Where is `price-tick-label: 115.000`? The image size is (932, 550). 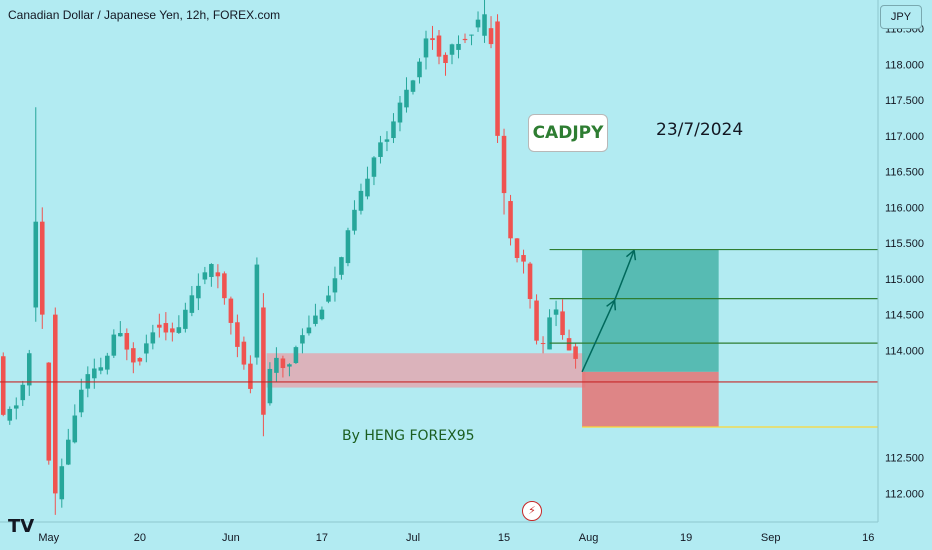
price-tick-label: 115.000 is located at coordinates (904, 280).